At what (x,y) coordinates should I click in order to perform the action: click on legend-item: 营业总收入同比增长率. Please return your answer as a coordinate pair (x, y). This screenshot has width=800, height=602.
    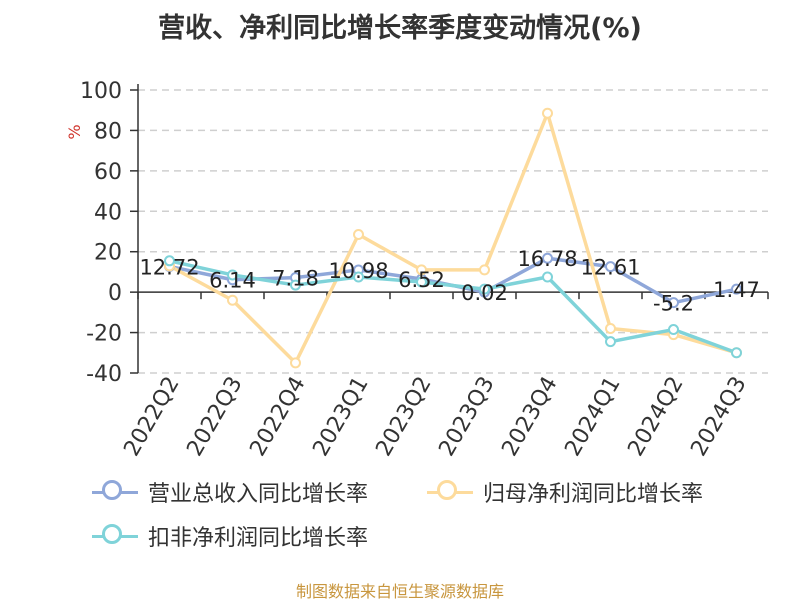
    Looking at the image, I should click on (230, 492).